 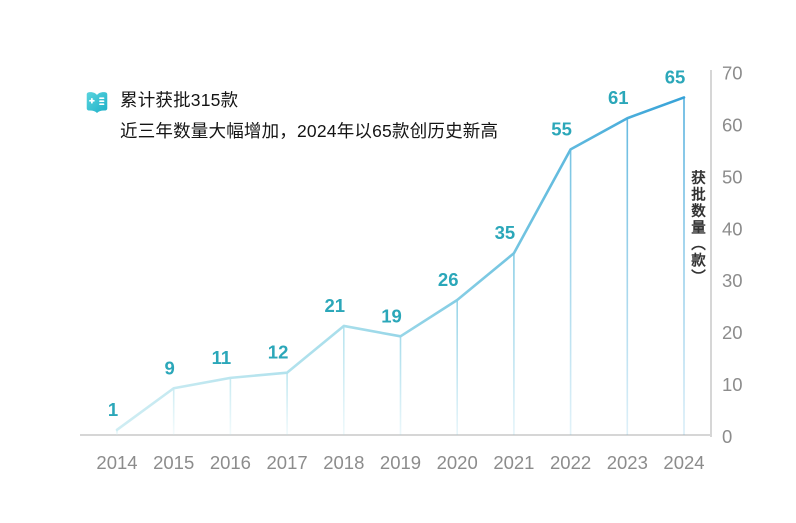 I want to click on chart-header: 累计获批315款 近三年数量大幅增加，2024年以65款创历史新高, so click(x=290, y=116).